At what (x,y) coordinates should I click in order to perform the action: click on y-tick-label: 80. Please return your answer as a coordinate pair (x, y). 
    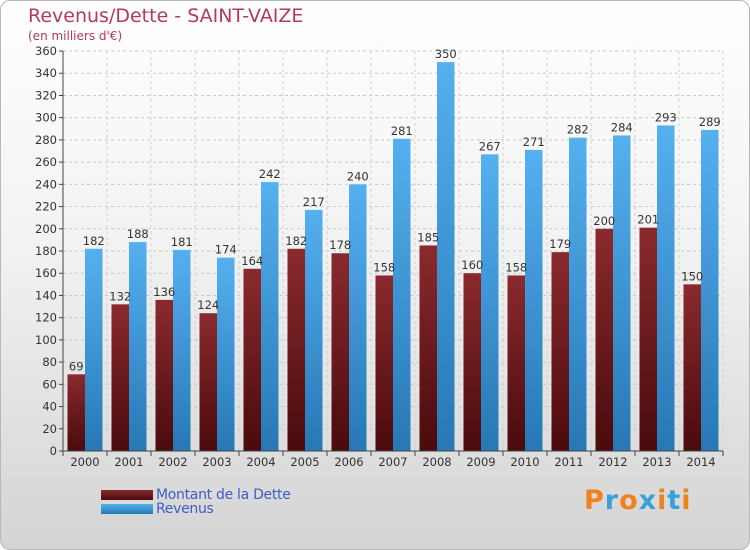
    Looking at the image, I should click on (49, 362).